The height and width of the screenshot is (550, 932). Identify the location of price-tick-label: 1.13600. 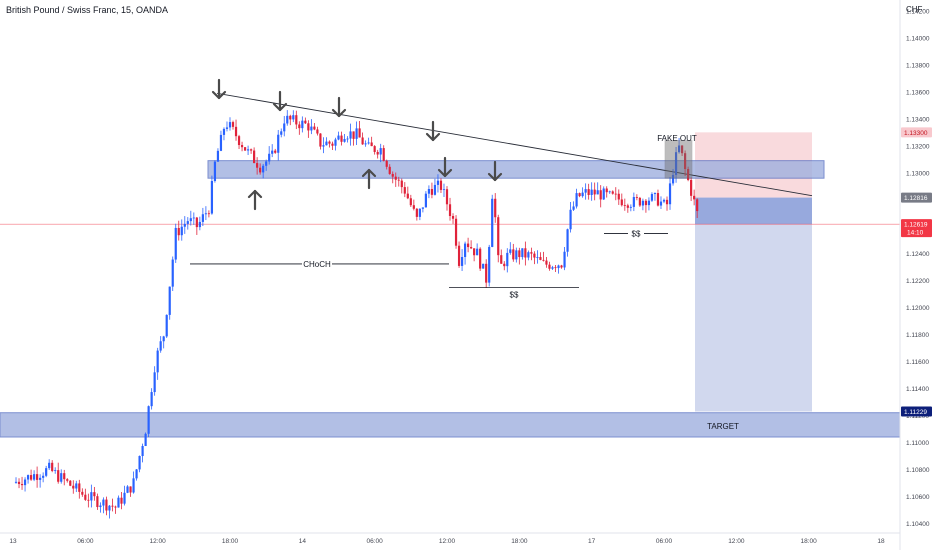
(918, 92).